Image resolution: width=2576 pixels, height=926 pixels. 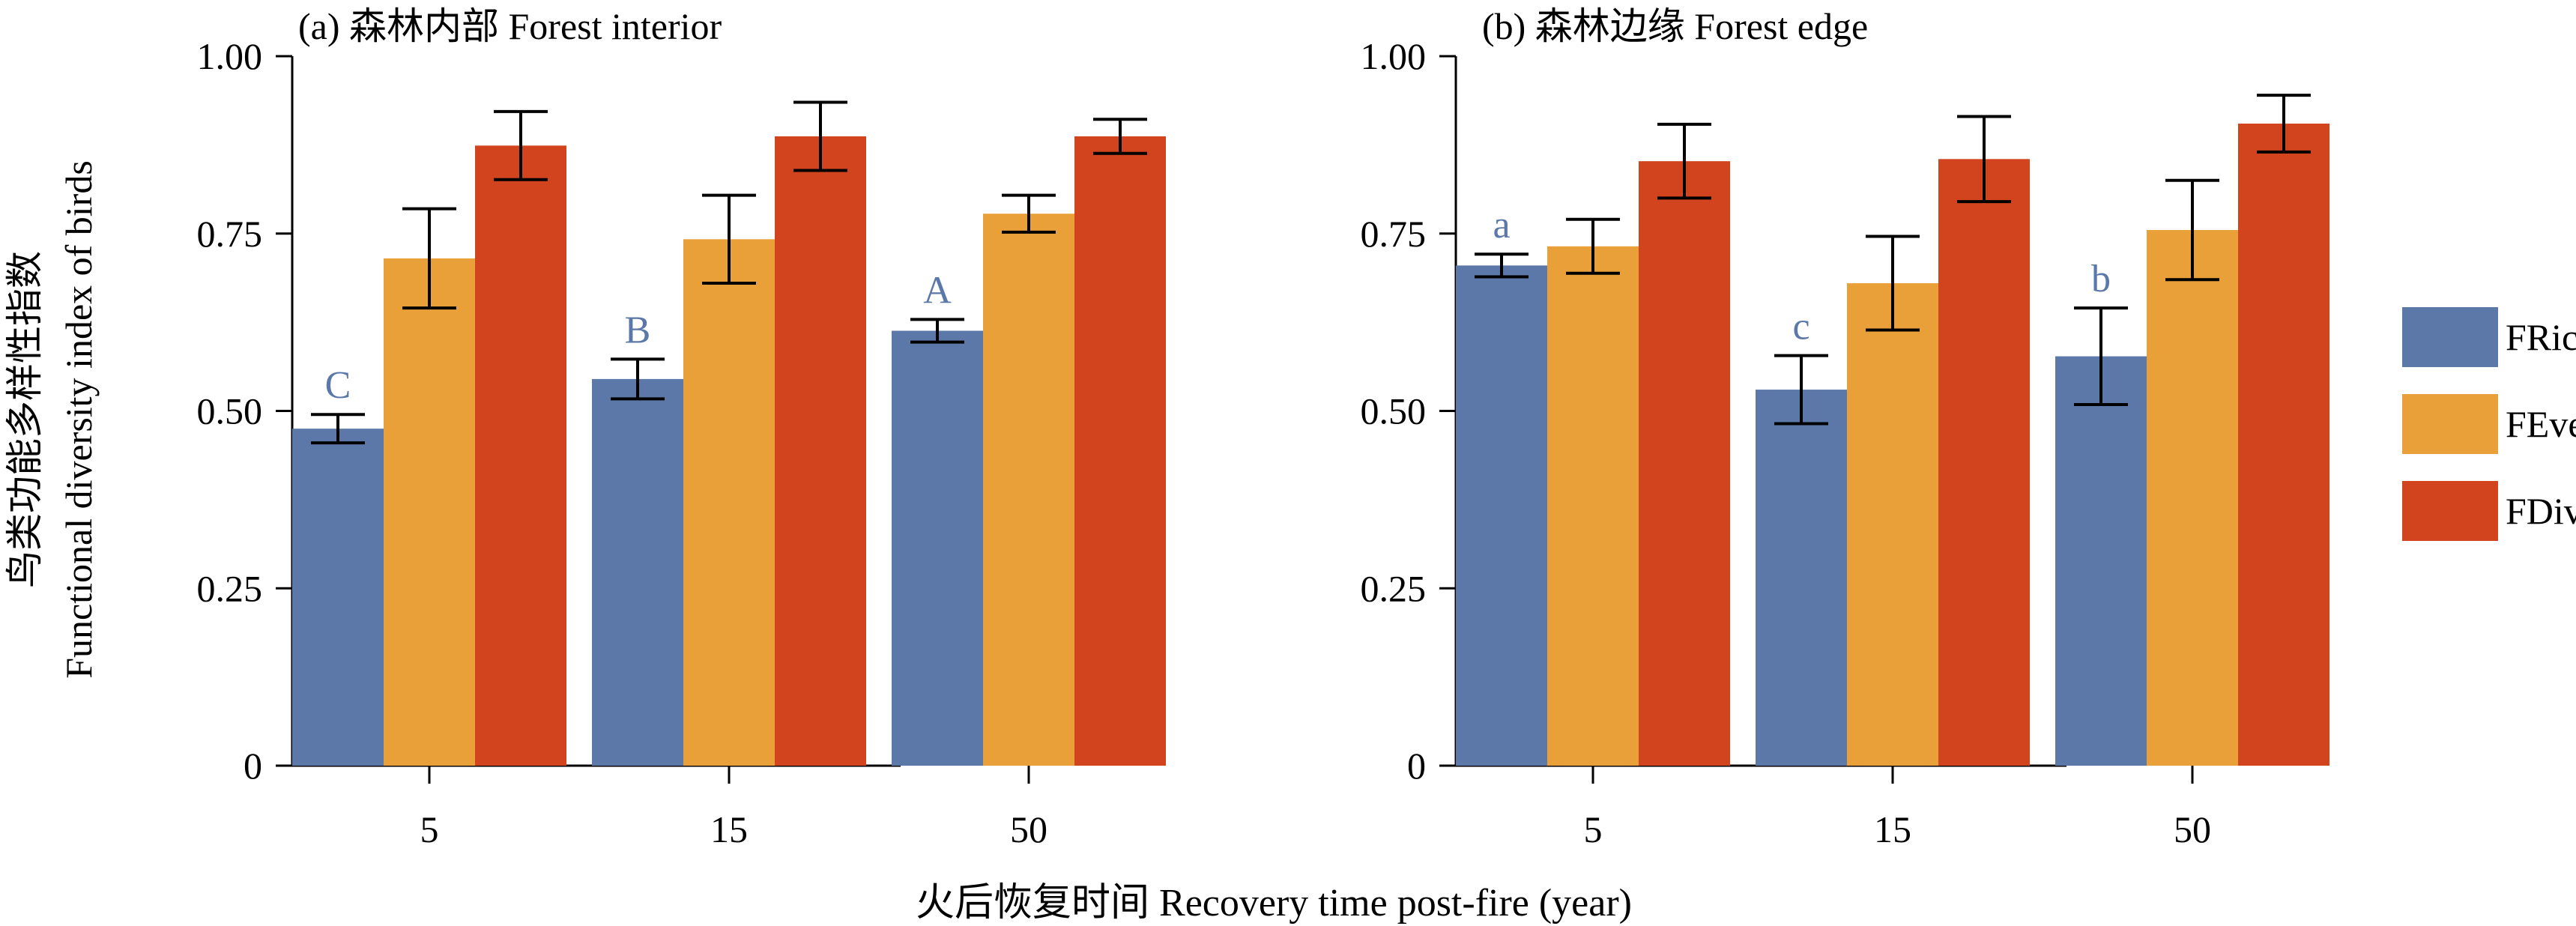 What do you see at coordinates (2541, 337) in the screenshot?
I see `legend-label-fric: FRic` at bounding box center [2541, 337].